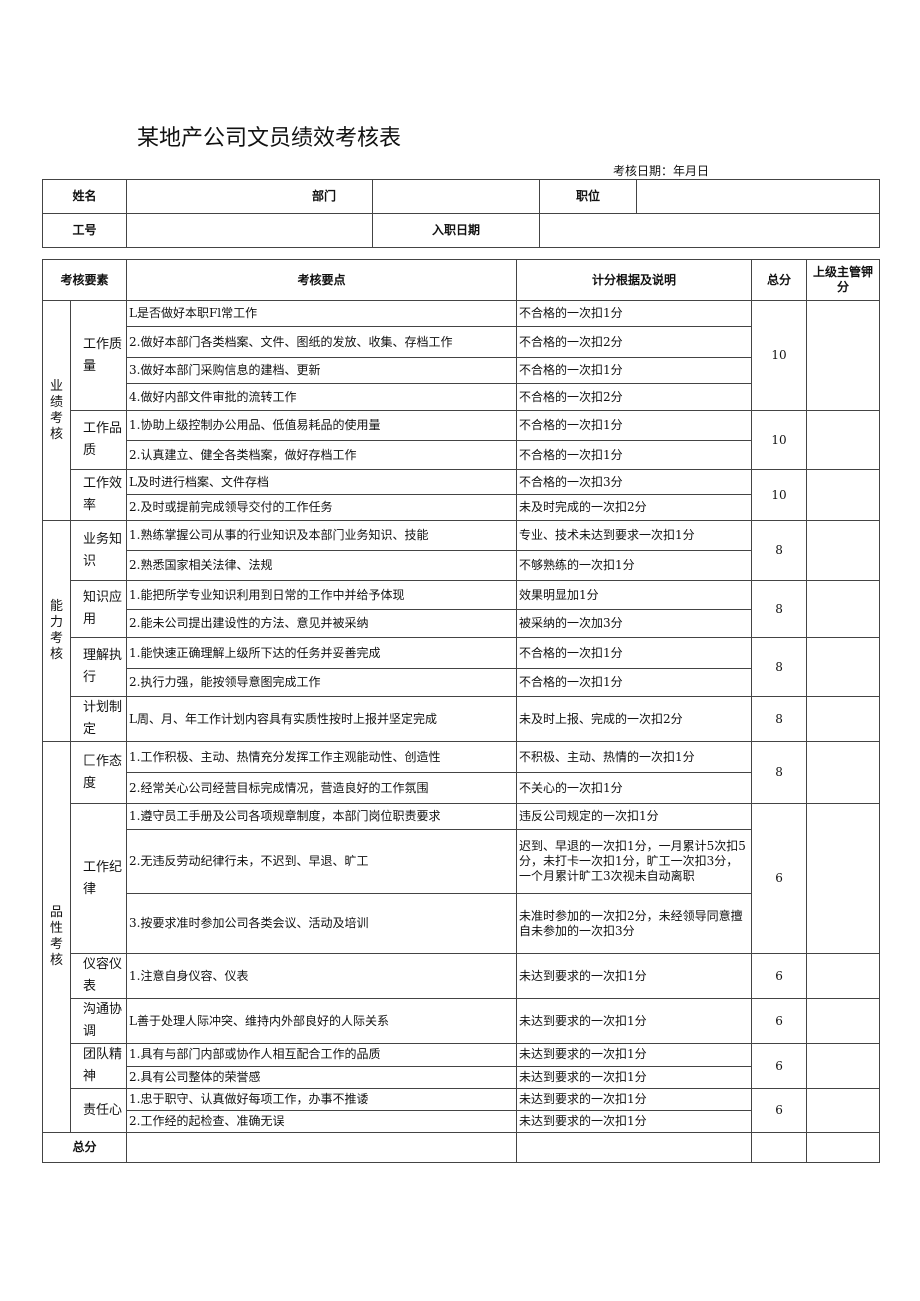  I want to click on assessment-point: 2.执行力强，能按领导意图完成工作, so click(322, 682).